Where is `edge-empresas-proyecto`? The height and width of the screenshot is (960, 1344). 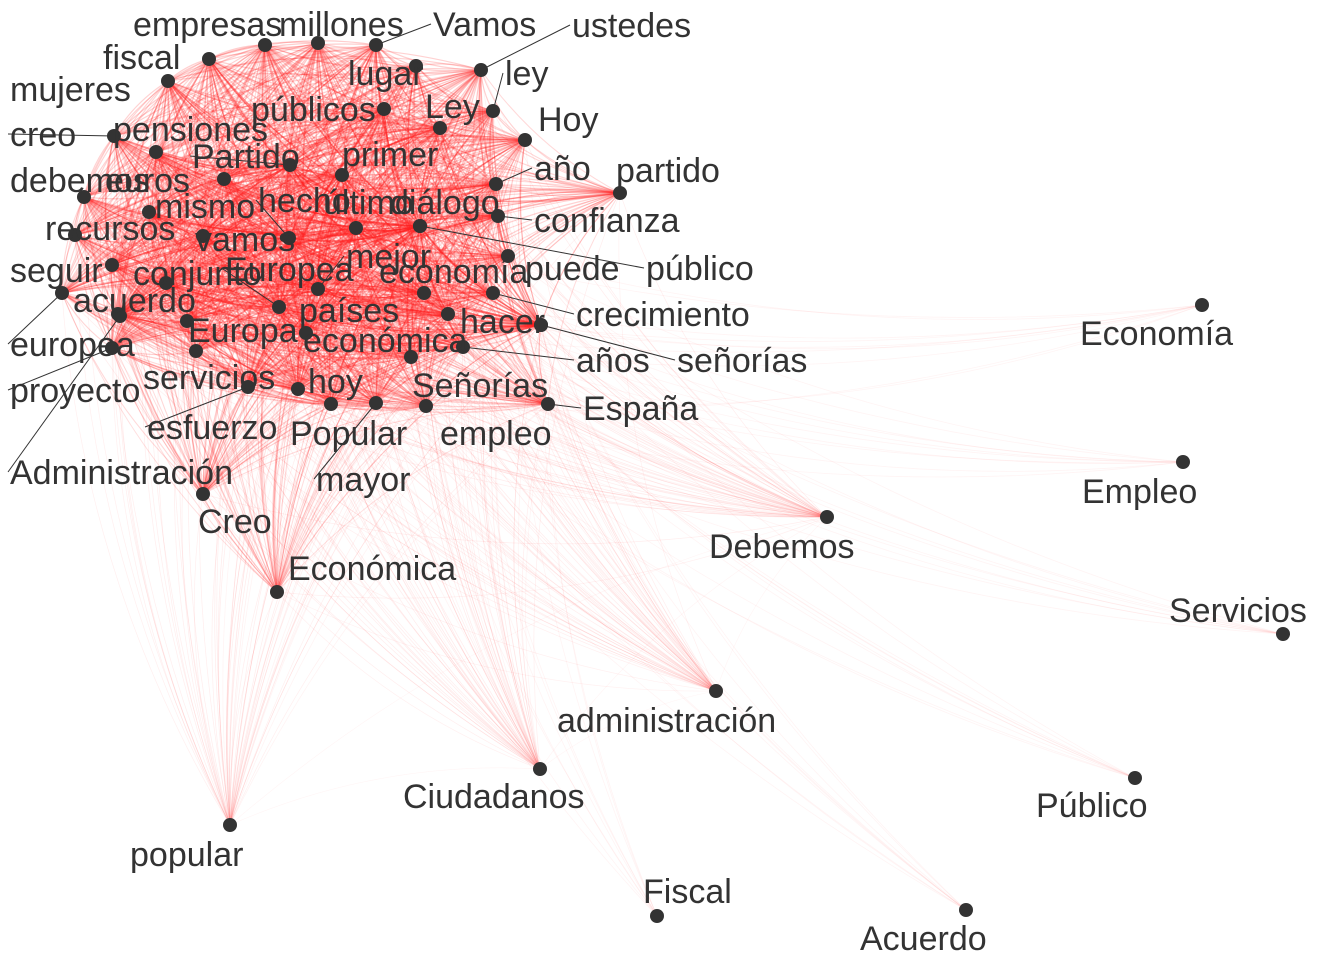 edge-empresas-proyecto is located at coordinates (188, 196).